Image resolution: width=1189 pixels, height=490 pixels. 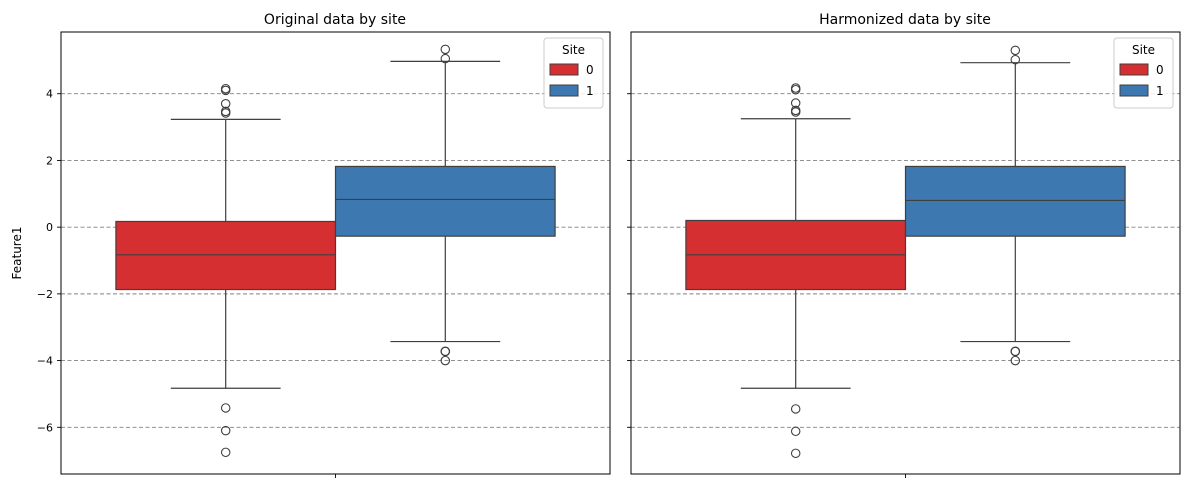 What do you see at coordinates (17, 253) in the screenshot?
I see `y-axis-label: Feature1` at bounding box center [17, 253].